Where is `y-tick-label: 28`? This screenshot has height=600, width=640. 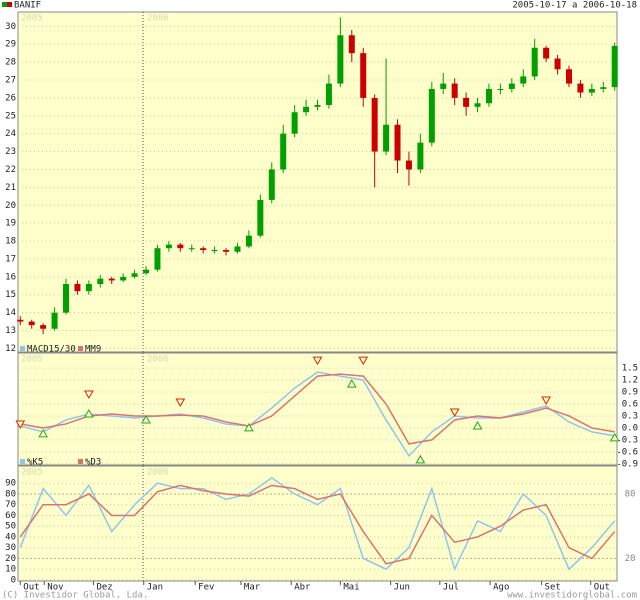
y-tick-label: 28 is located at coordinates (10, 63).